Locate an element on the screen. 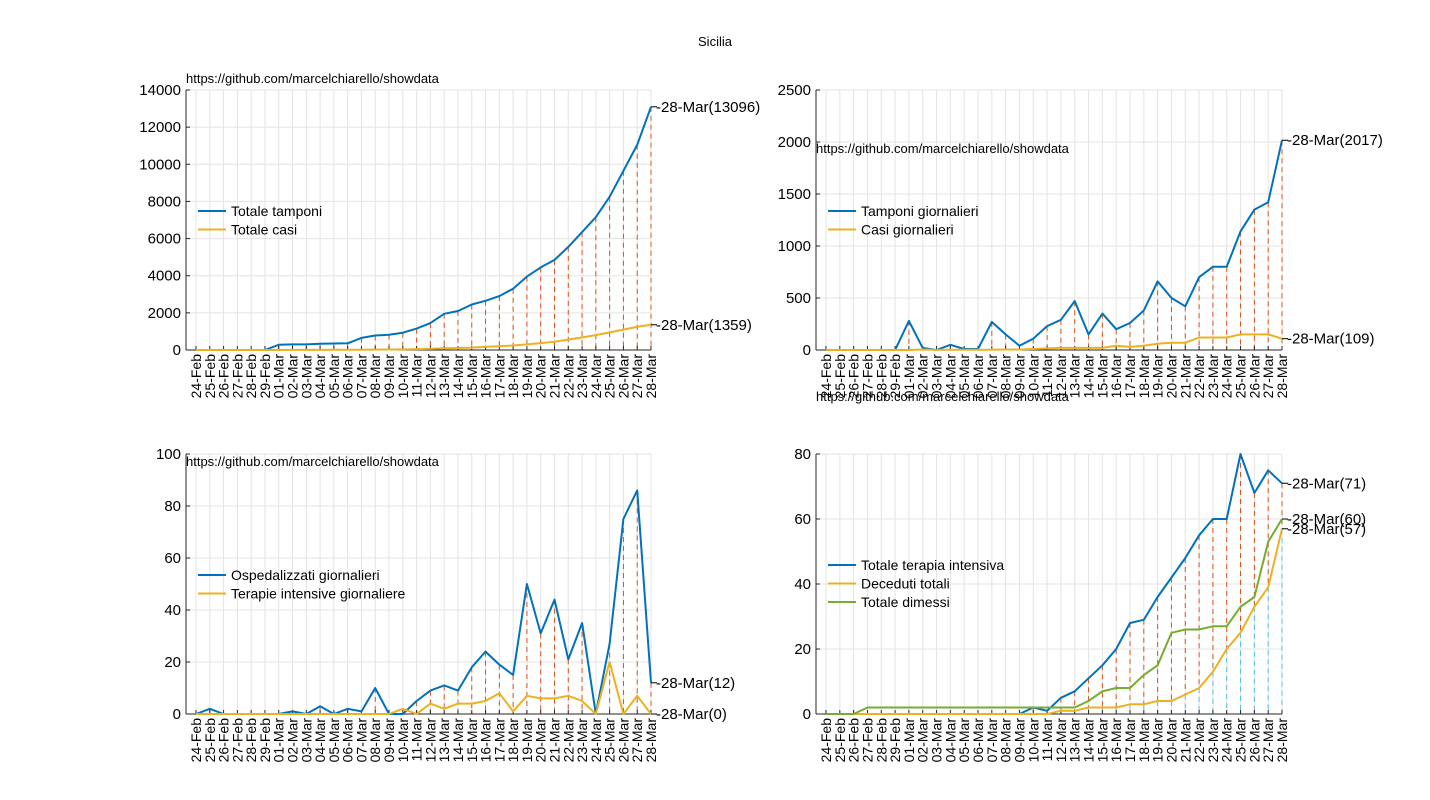  end-label: -28-Mar(57) is located at coordinates (1326, 529).